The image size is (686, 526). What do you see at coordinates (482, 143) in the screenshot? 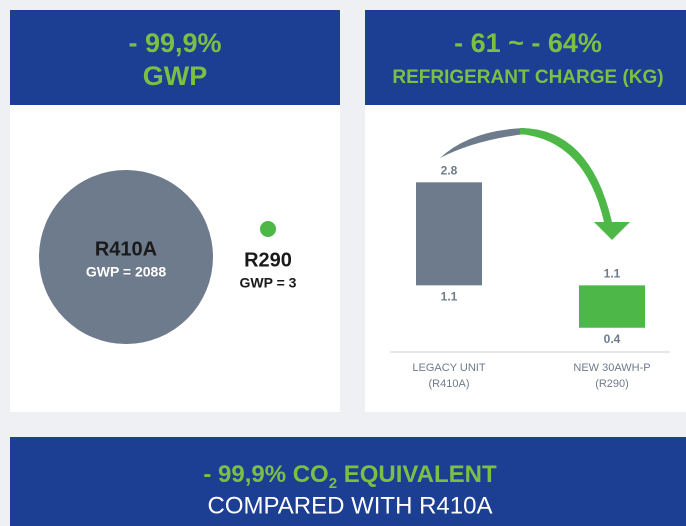
I see `arrow-start` at bounding box center [482, 143].